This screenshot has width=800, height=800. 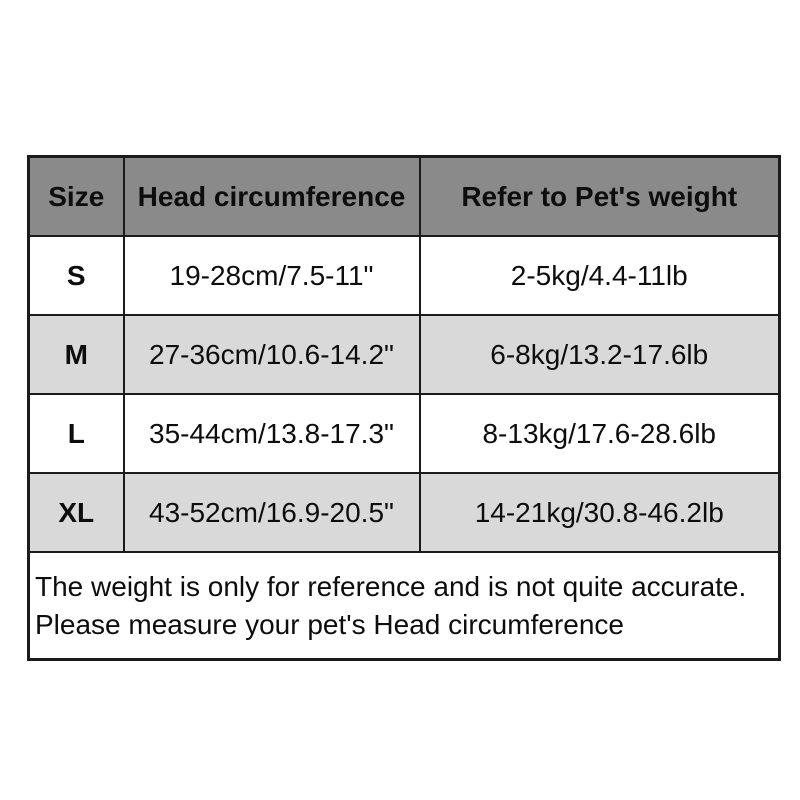 What do you see at coordinates (76, 196) in the screenshot?
I see `header-cell-size: Size` at bounding box center [76, 196].